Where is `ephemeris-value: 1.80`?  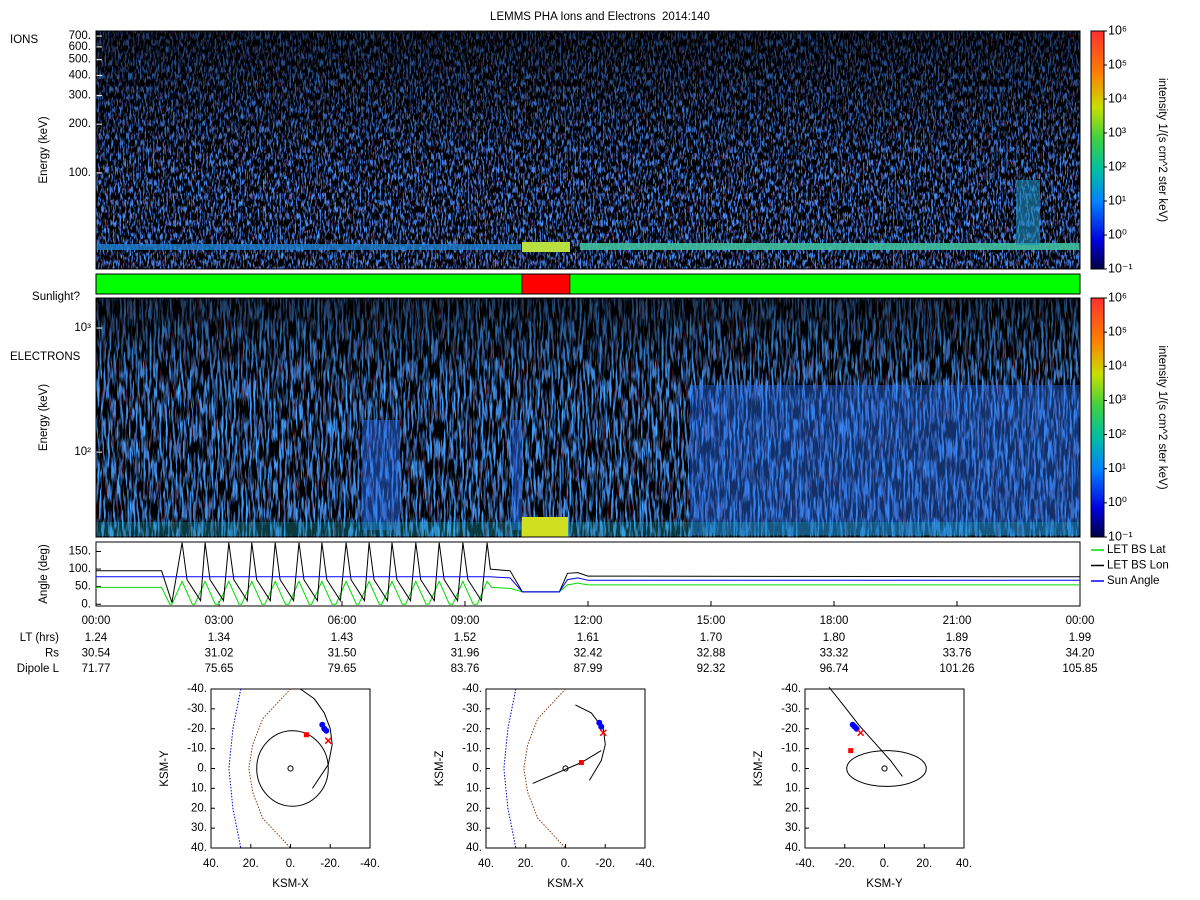 ephemeris-value: 1.80 is located at coordinates (834, 638).